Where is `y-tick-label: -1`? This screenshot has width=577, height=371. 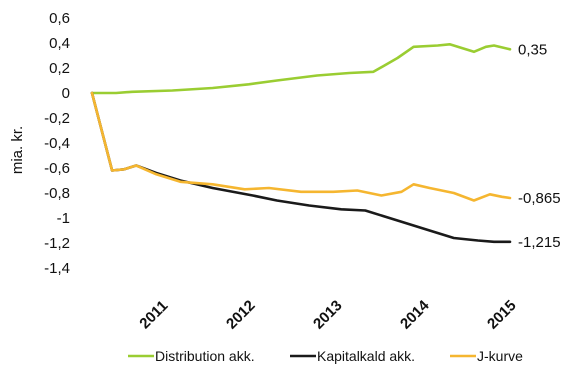
y-tick-label: -1 is located at coordinates (63, 218).